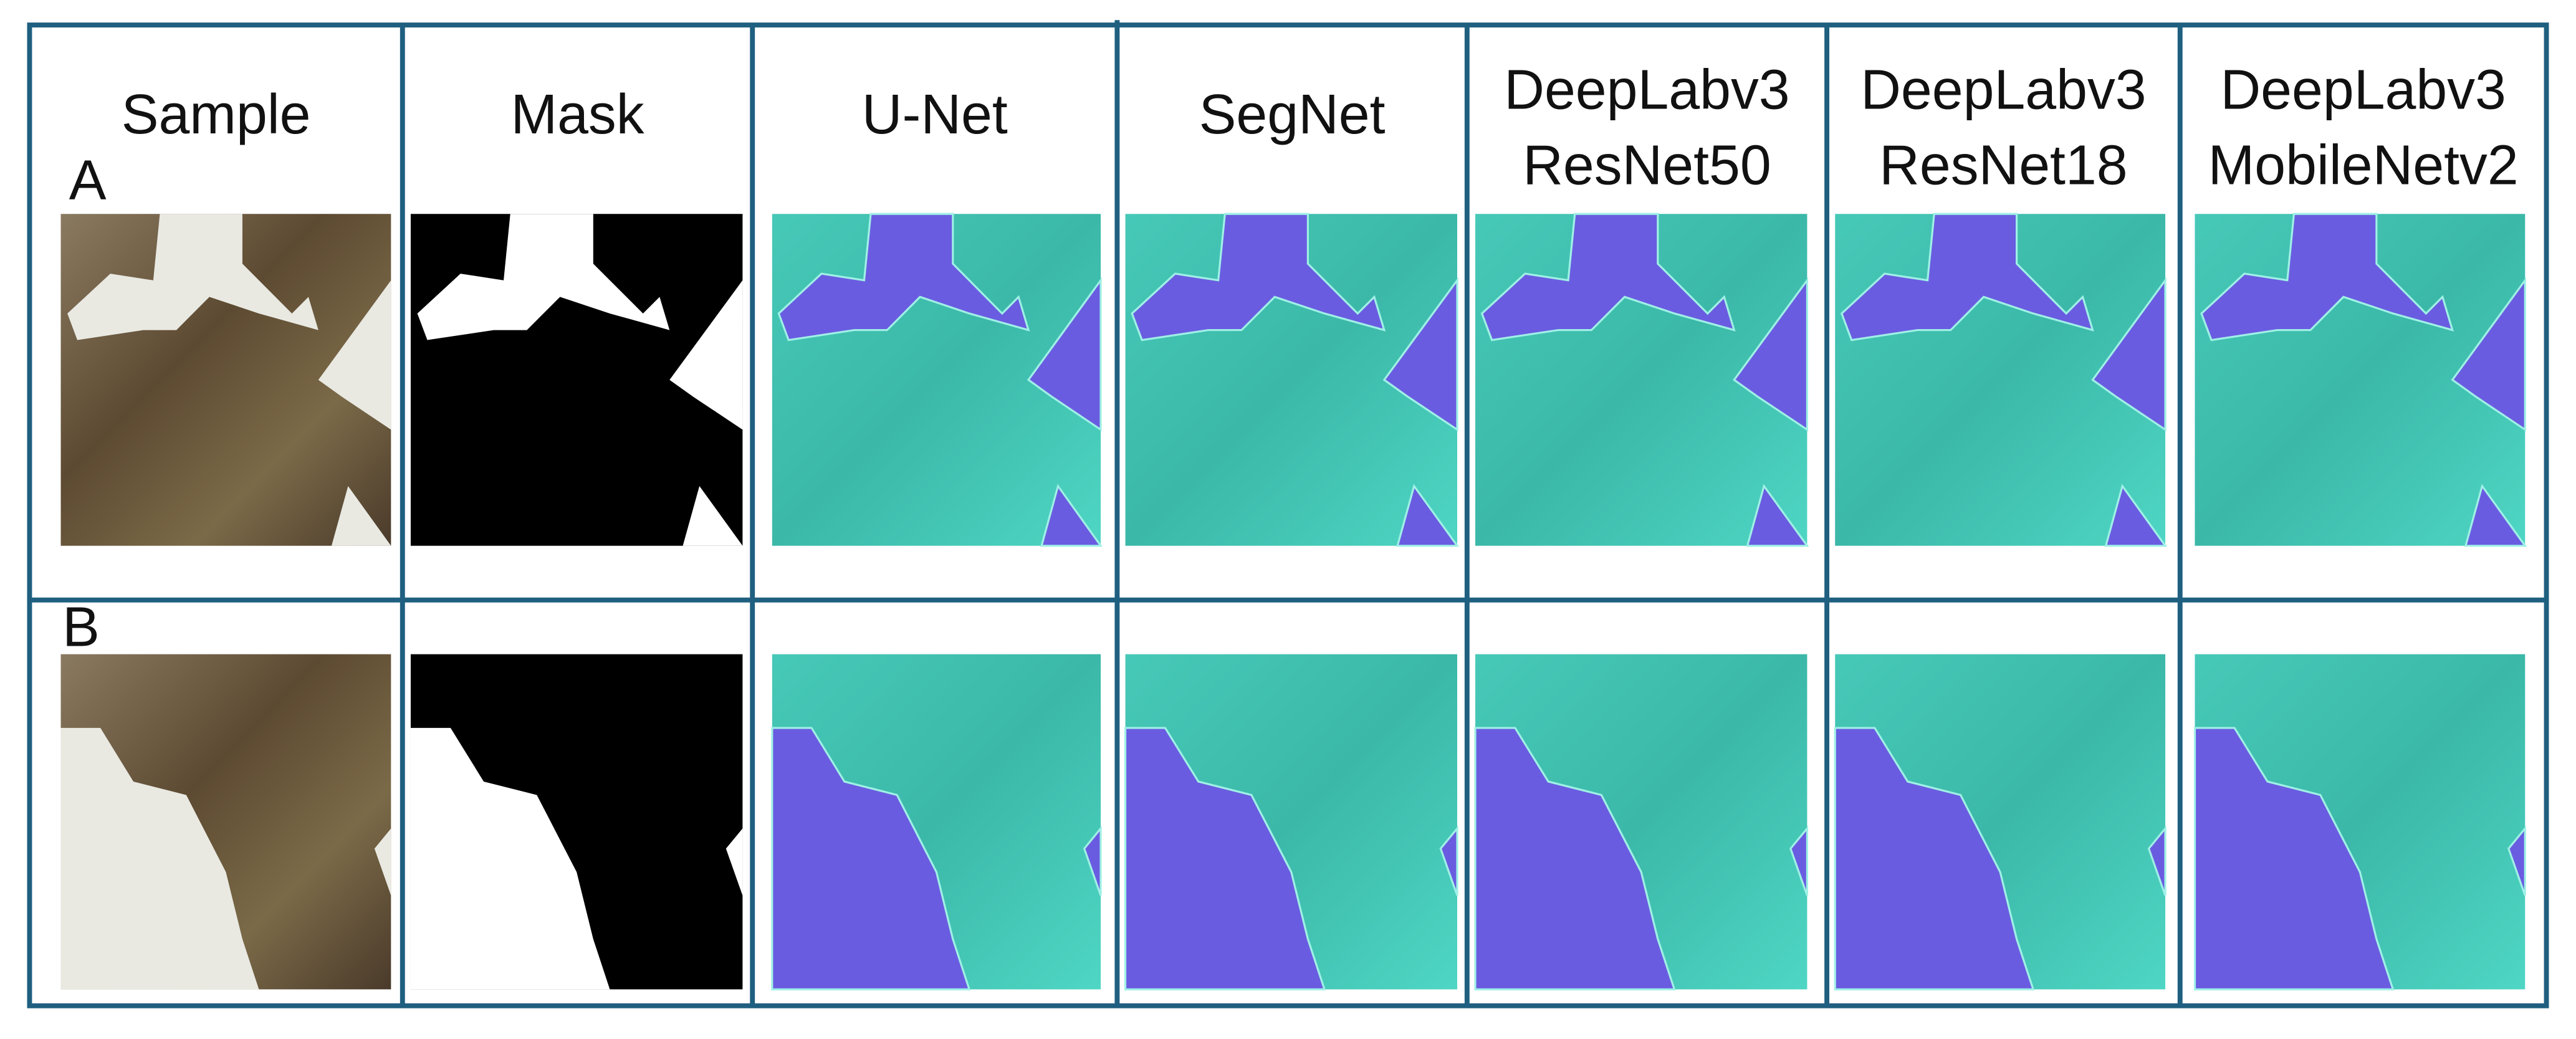  What do you see at coordinates (577, 114) in the screenshot?
I see `column-header: Mask` at bounding box center [577, 114].